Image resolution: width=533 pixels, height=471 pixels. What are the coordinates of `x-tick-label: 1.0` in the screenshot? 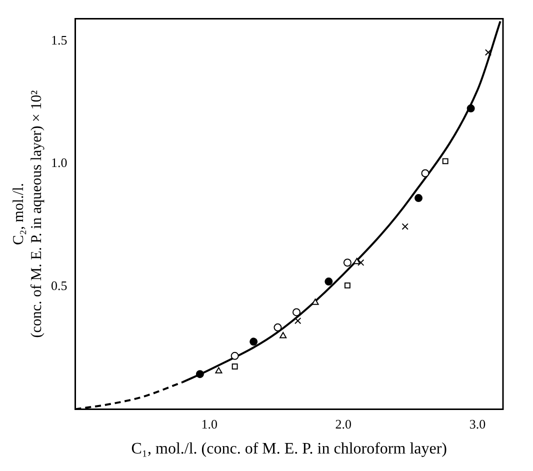 It's located at (209, 424).